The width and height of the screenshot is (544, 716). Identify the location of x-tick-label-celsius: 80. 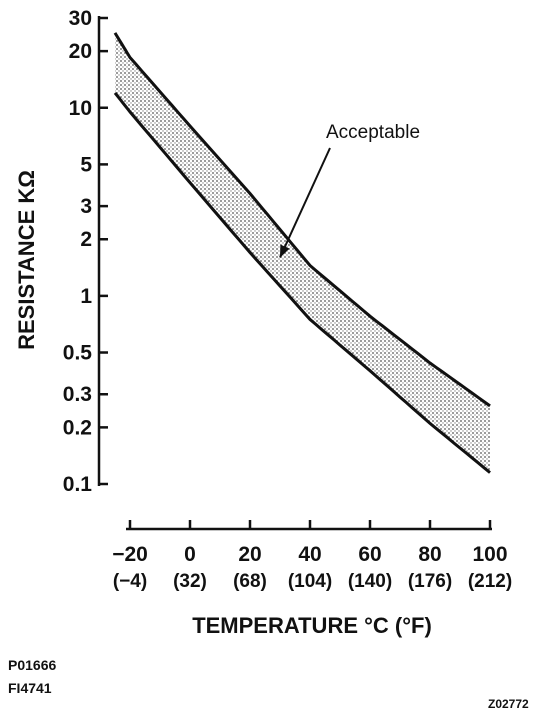
(429, 554).